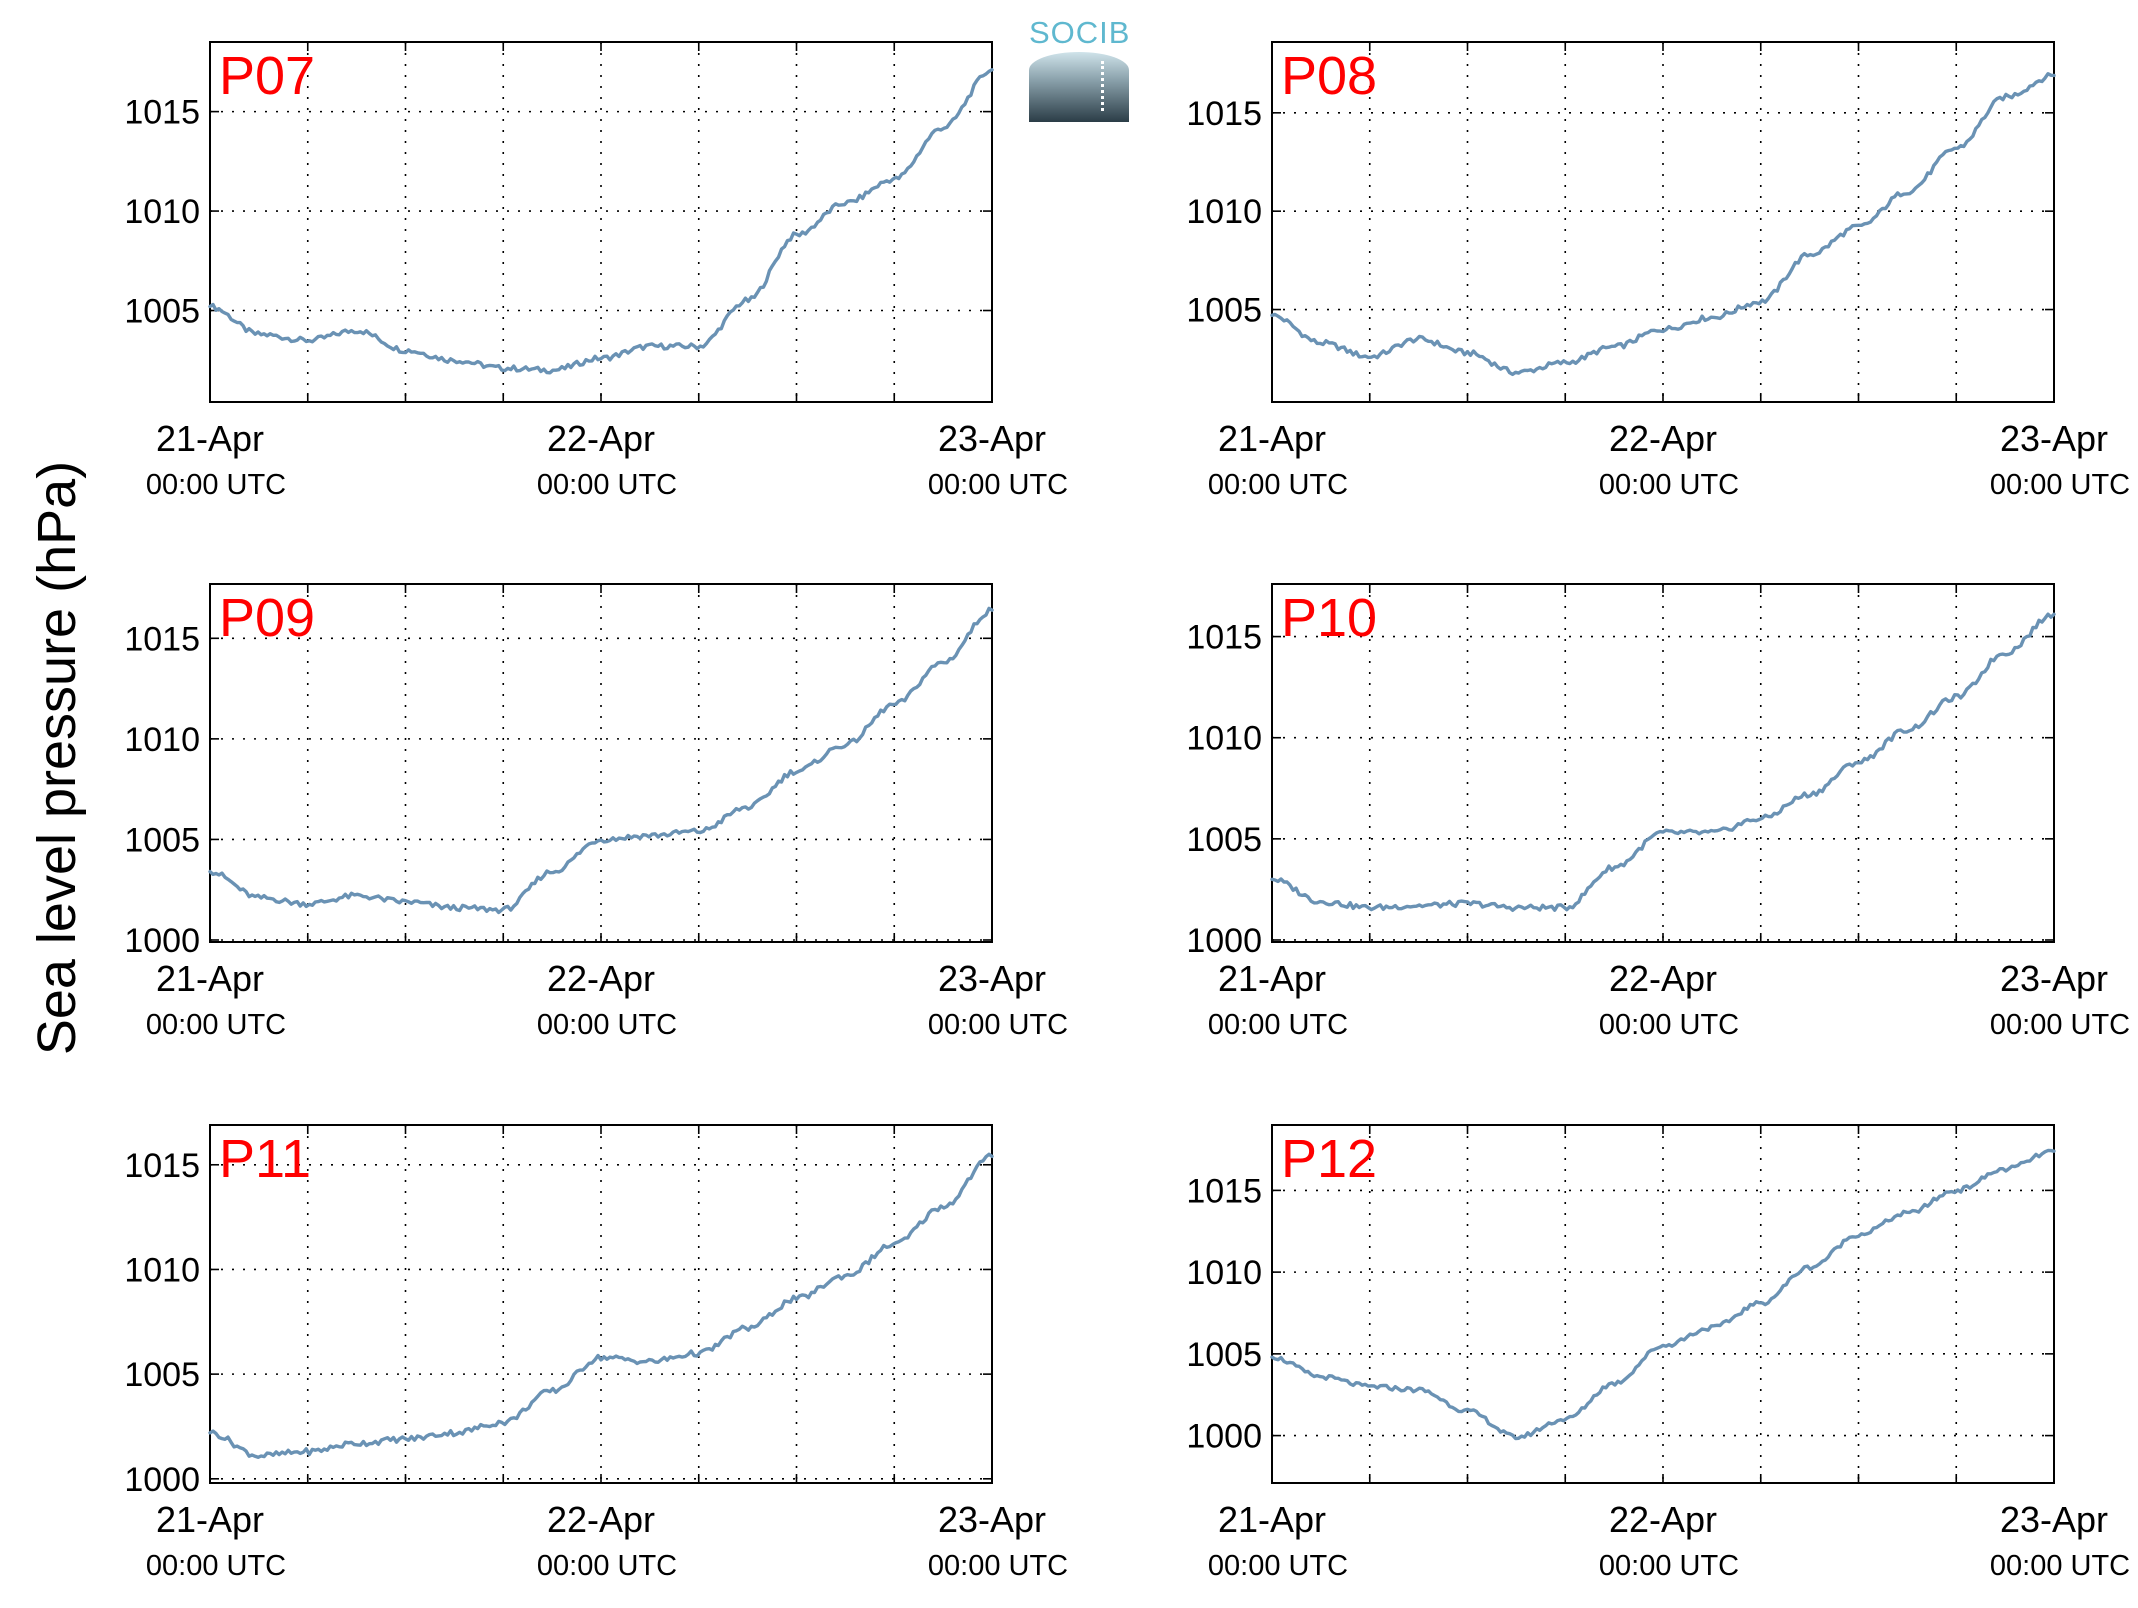  I want to click on series-line-p12, so click(1663, 1294).